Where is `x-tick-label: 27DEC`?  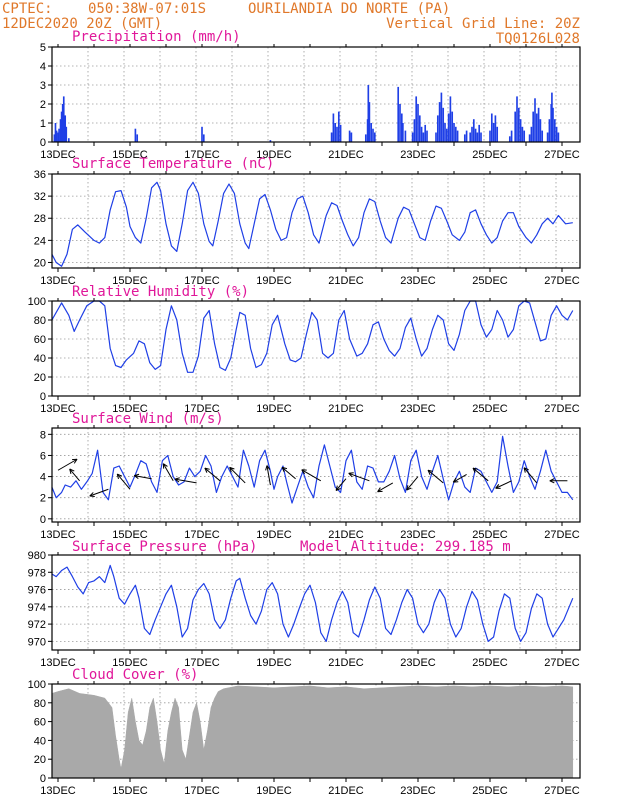 x-tick-label: 27DEC is located at coordinates (562, 791).